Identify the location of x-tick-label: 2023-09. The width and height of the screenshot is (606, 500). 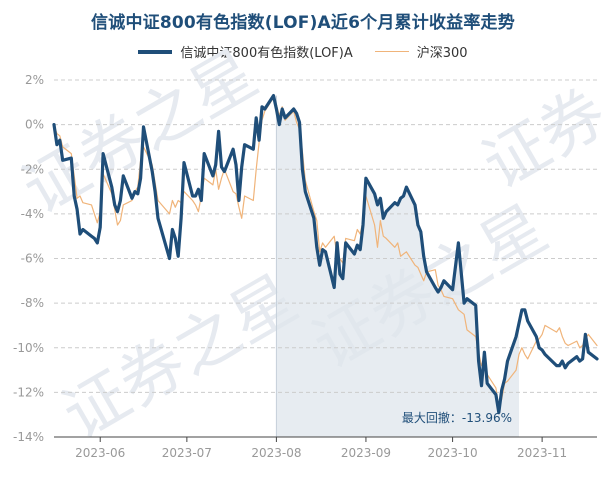
(366, 453).